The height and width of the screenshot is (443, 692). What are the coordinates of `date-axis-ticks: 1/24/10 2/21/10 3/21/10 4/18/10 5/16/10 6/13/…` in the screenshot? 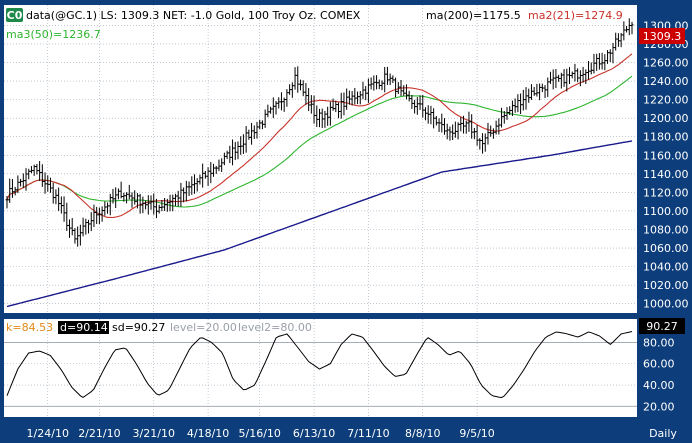 It's located at (261, 433).